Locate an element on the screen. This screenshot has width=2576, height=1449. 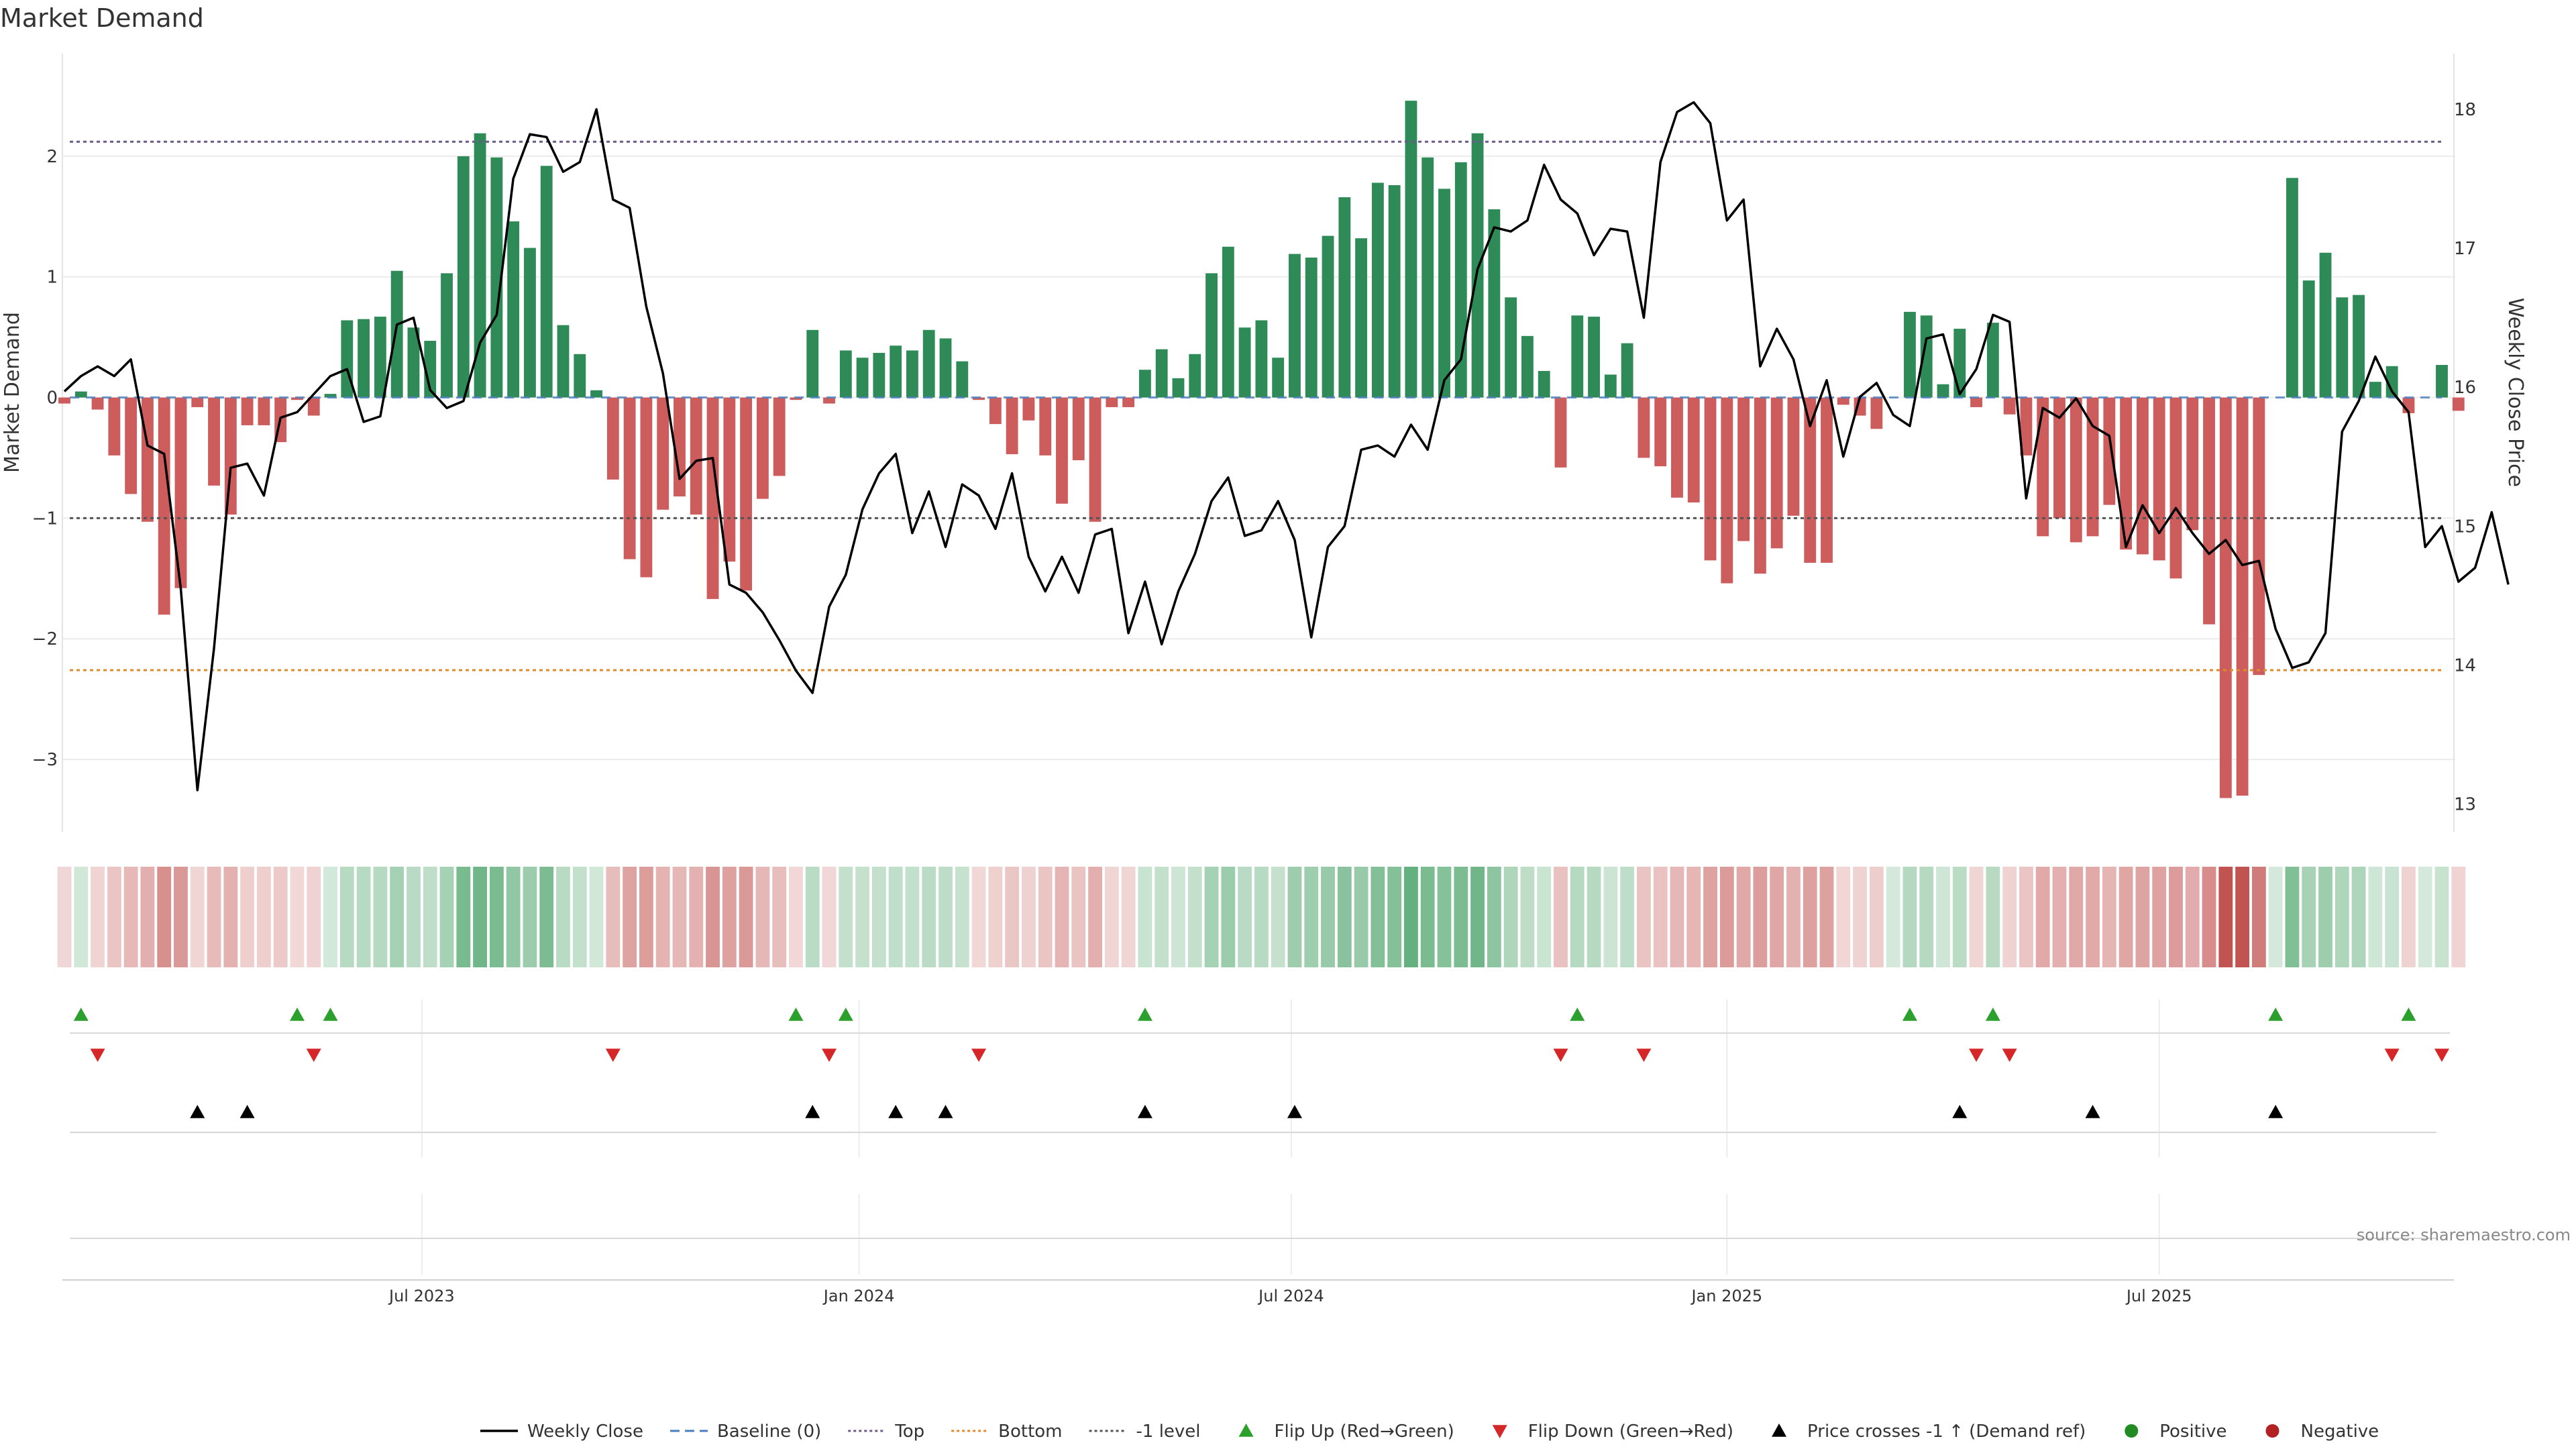
legend-symbol-triangle is located at coordinates (1779, 1430).